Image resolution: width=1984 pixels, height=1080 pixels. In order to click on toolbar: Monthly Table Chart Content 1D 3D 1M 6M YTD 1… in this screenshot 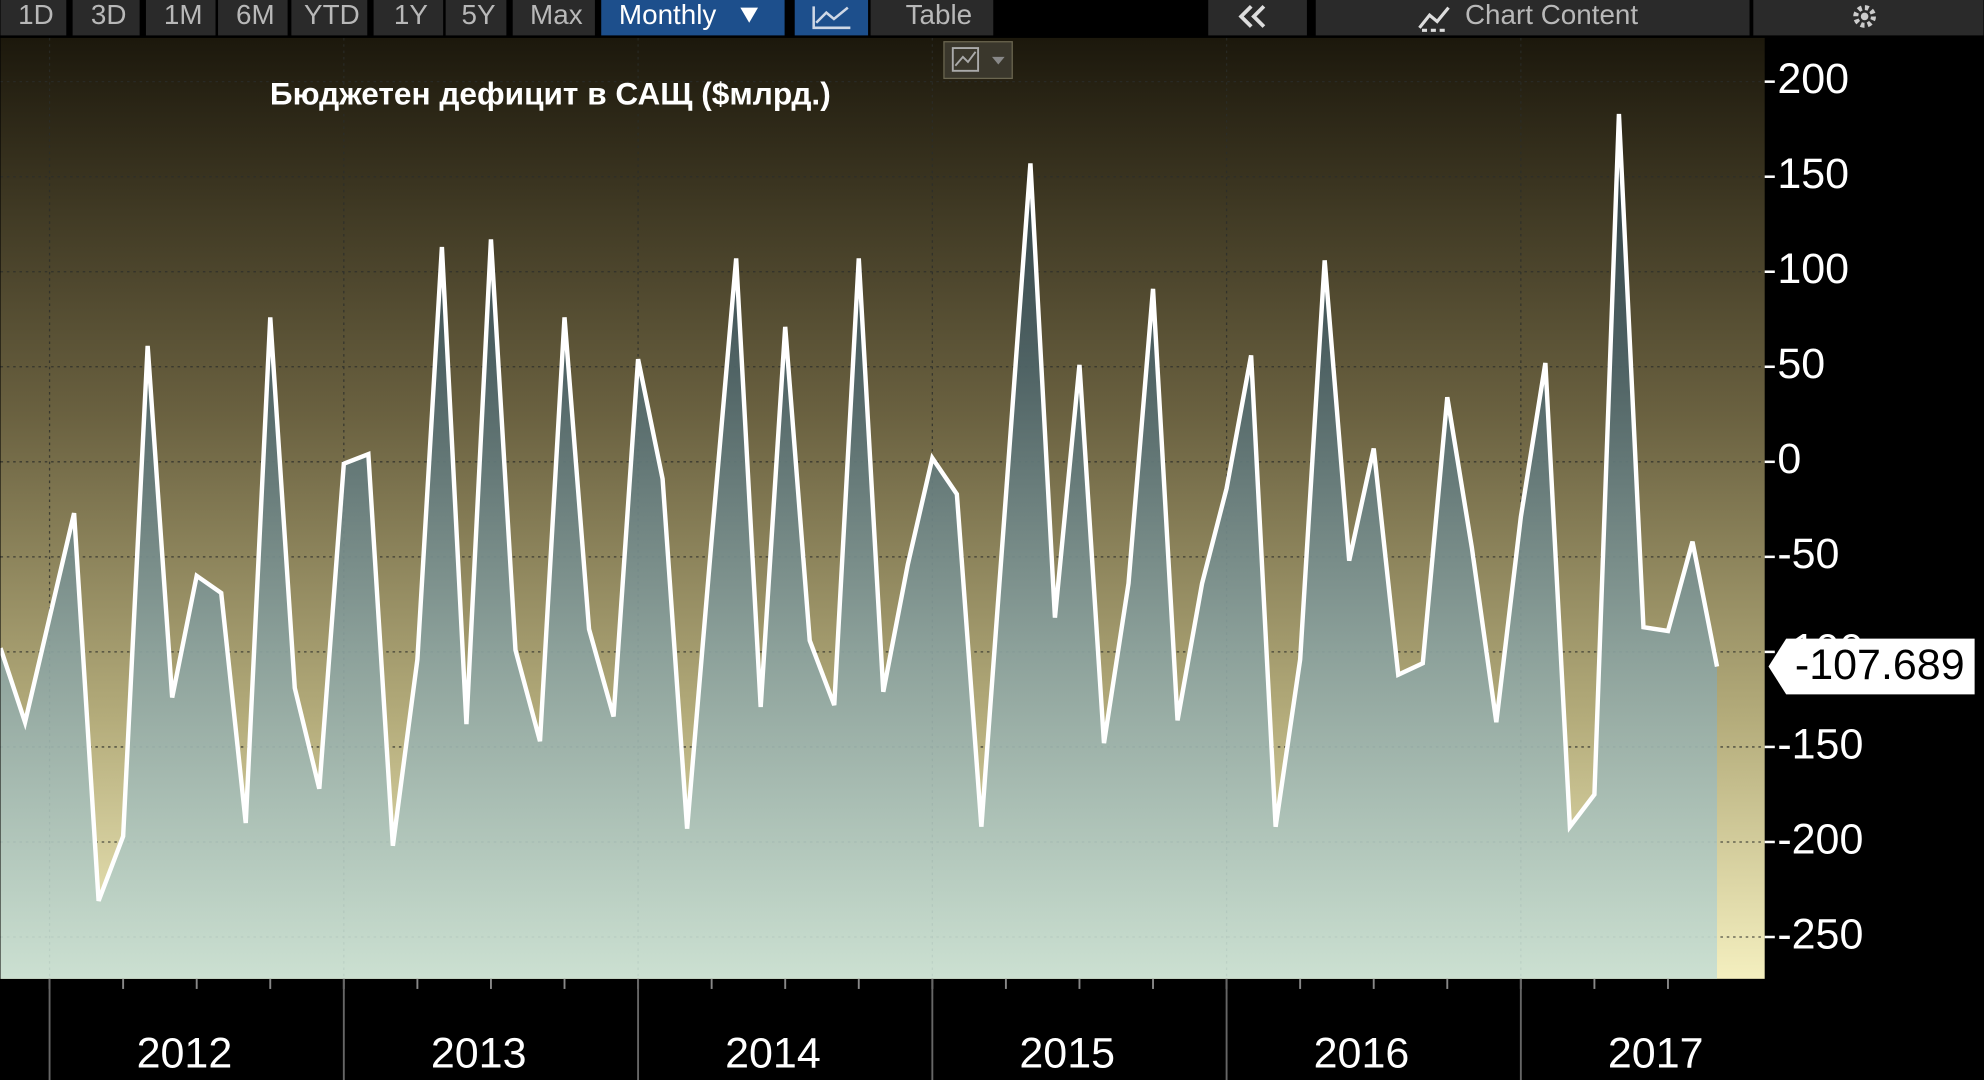, I will do `click(992, 18)`.